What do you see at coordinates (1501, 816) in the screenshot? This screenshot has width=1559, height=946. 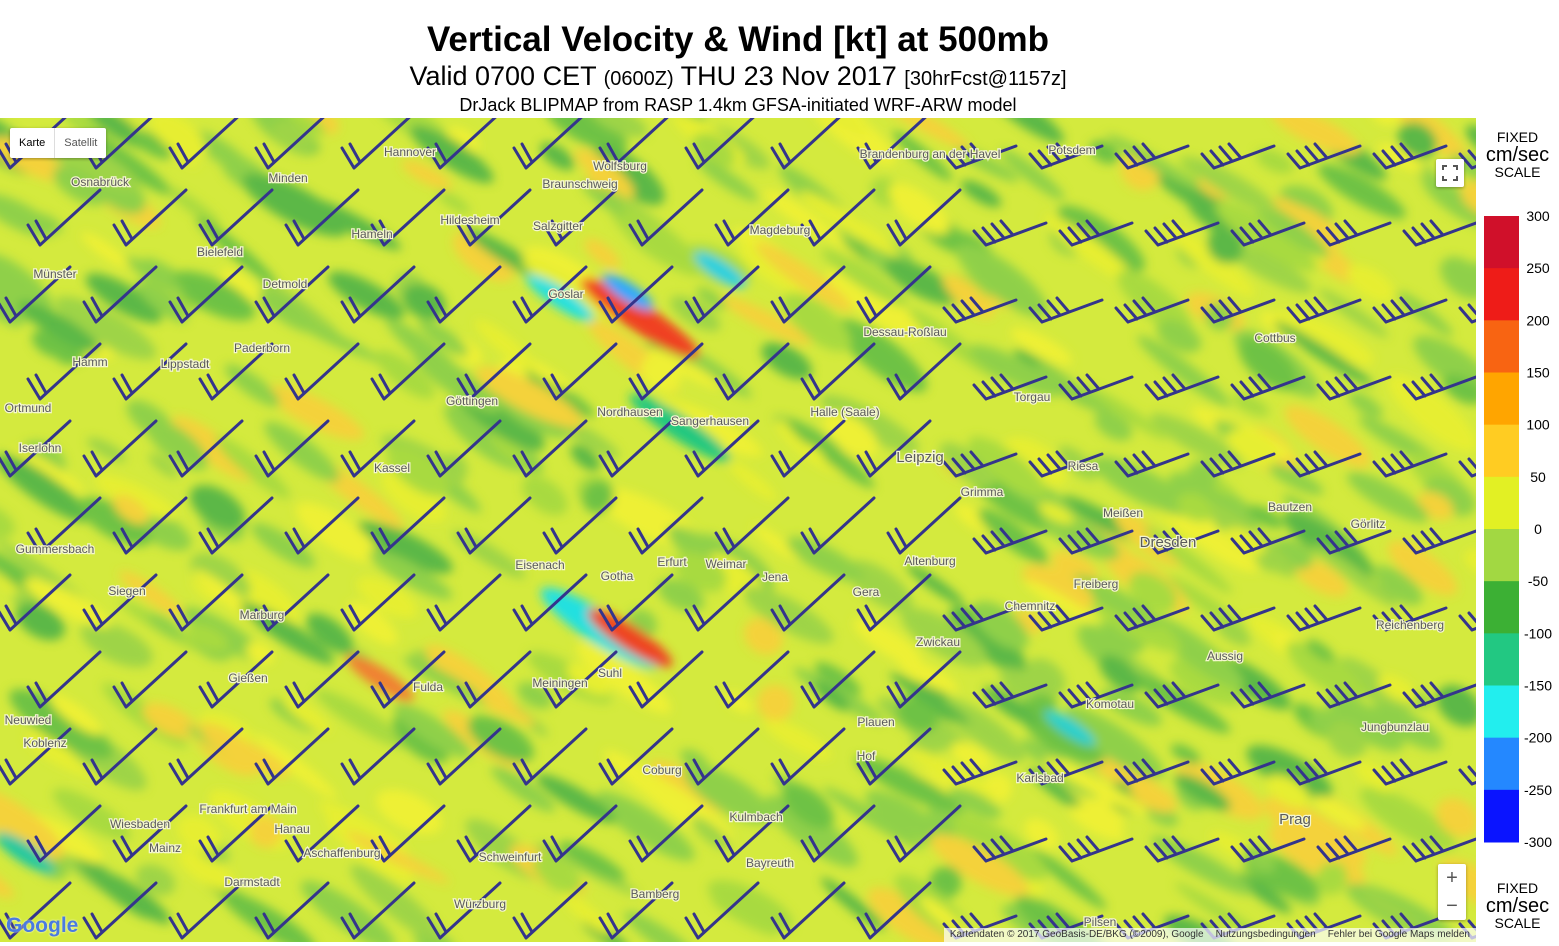 I see `scale-band` at bounding box center [1501, 816].